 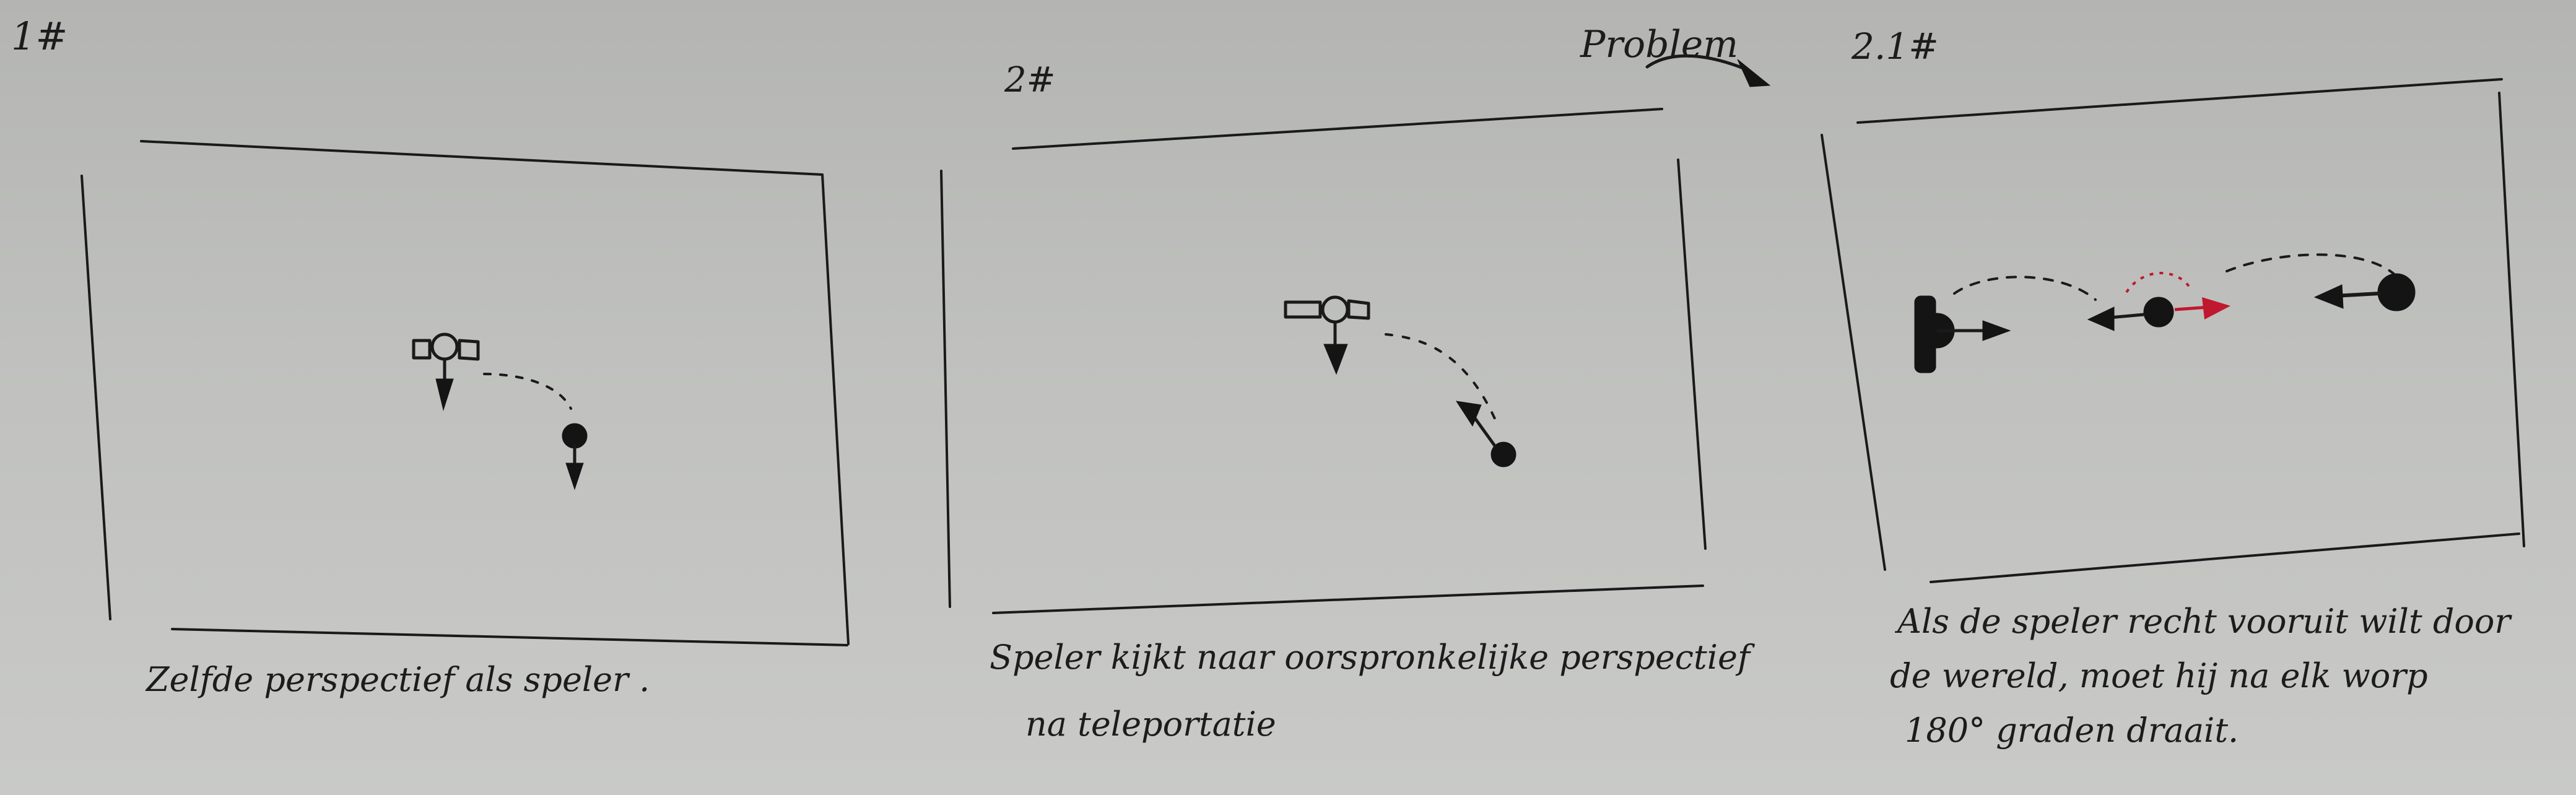 What do you see at coordinates (1895, 46) in the screenshot?
I see `panel-3-number: 2.1#` at bounding box center [1895, 46].